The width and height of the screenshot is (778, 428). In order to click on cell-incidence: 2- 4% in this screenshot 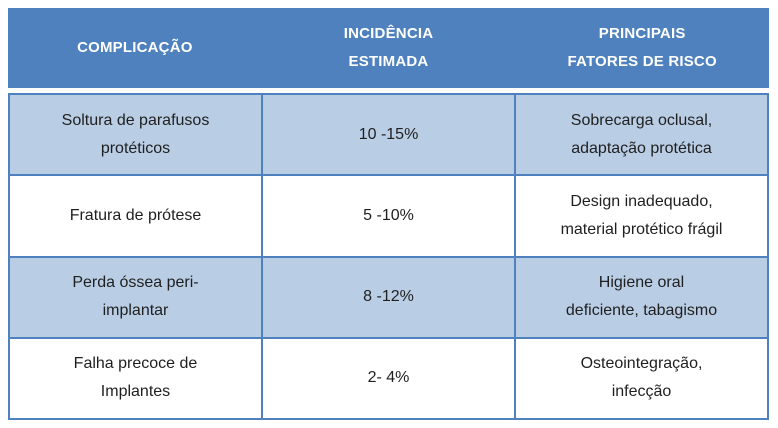, I will do `click(389, 378)`.